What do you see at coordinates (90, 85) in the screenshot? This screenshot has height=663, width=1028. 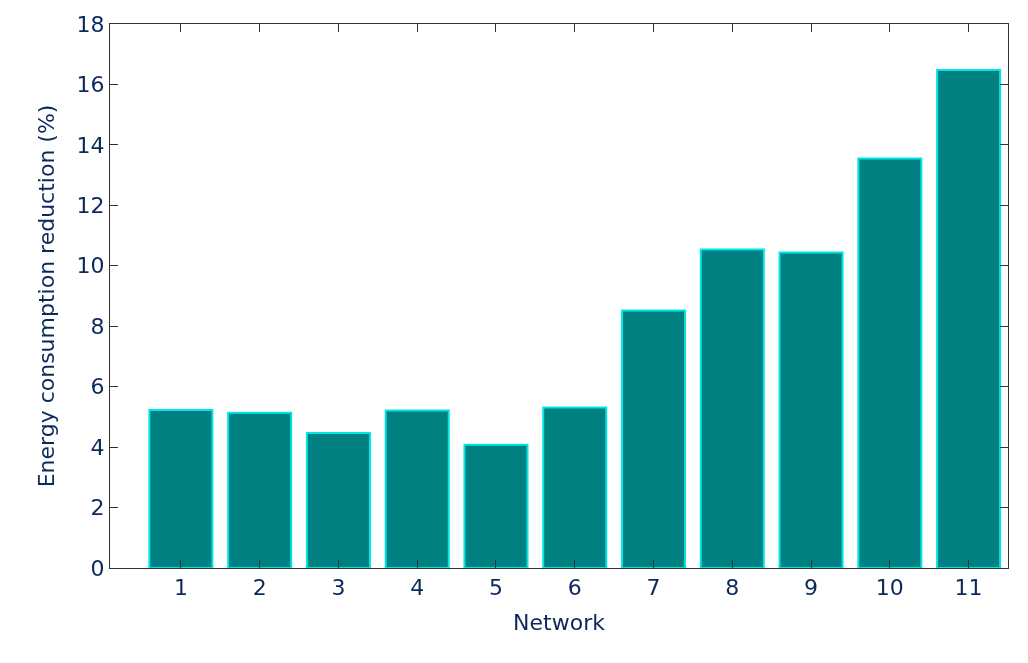 I see `y-tick-label: 16` at bounding box center [90, 85].